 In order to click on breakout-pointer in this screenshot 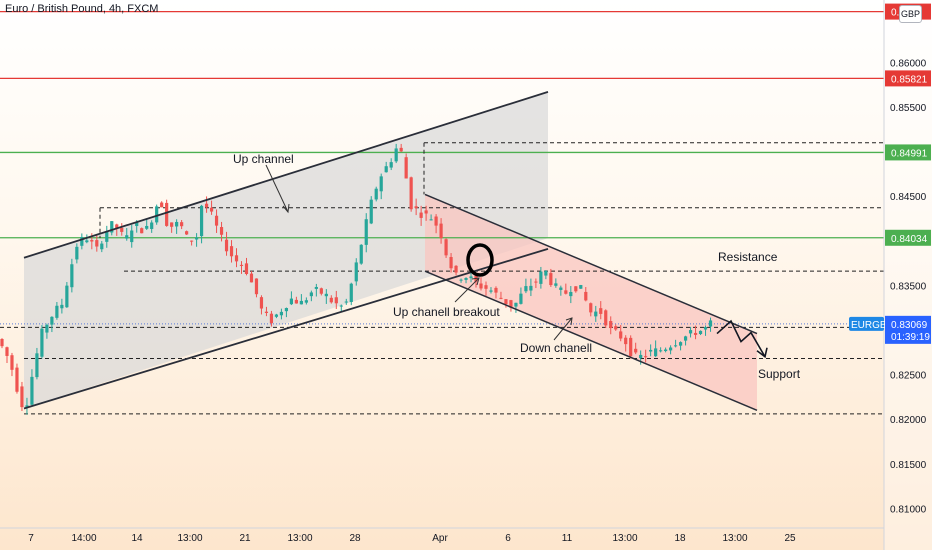, I will do `click(467, 290)`.